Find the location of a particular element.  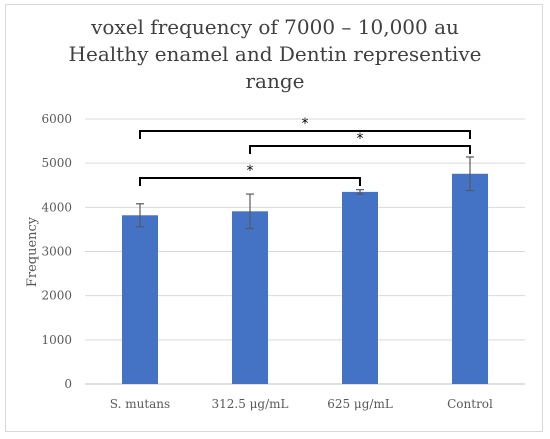

y-tick-label-0: 0 is located at coordinates (68, 384).